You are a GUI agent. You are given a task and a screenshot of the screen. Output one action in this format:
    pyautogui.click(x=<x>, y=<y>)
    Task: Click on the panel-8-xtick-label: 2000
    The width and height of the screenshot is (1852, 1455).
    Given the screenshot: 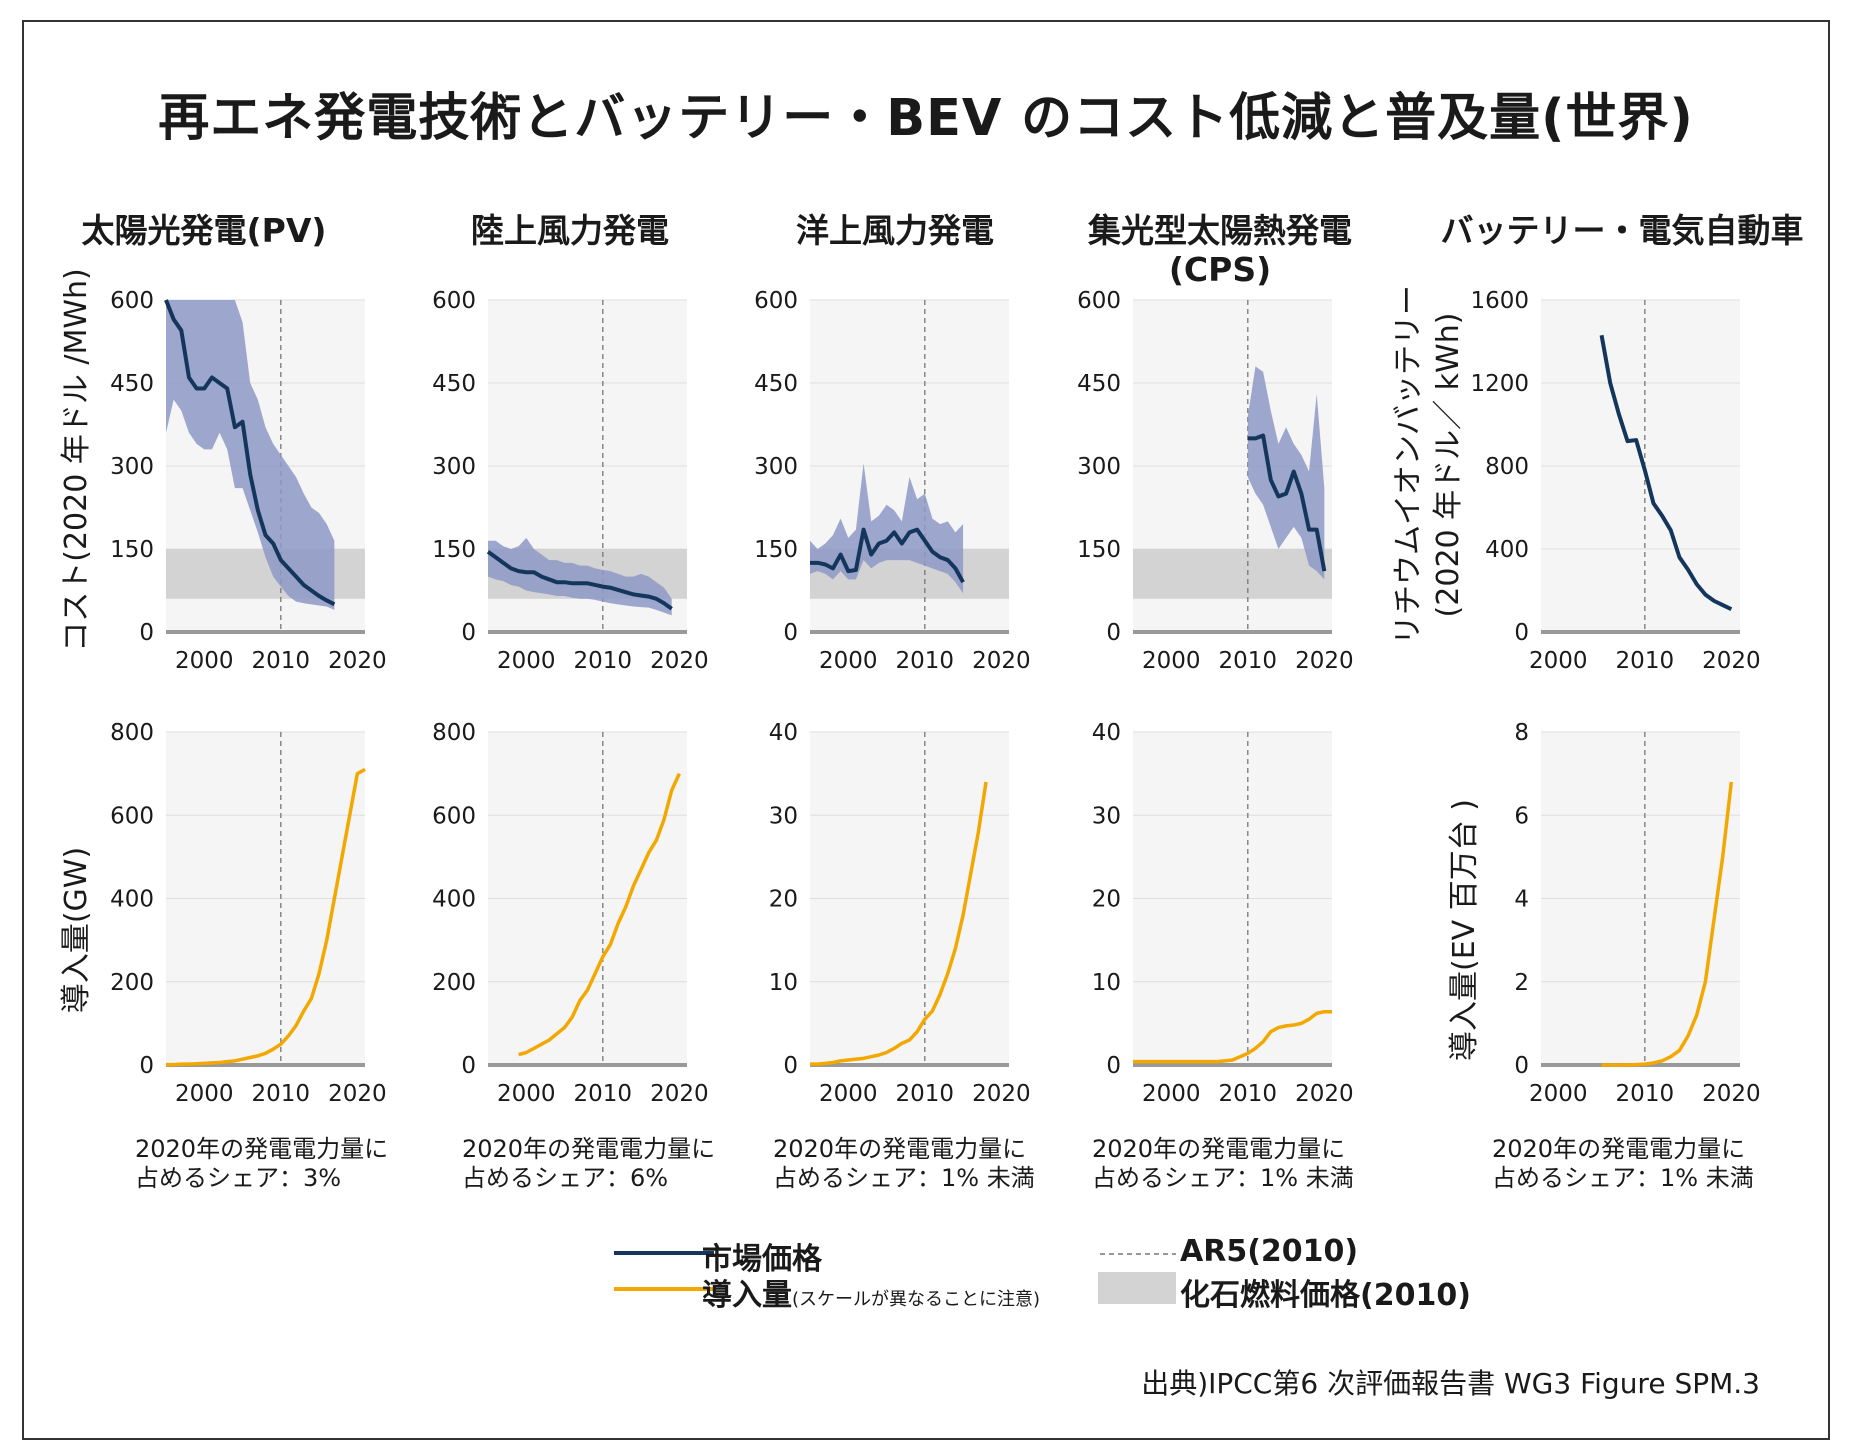 What is the action you would take?
    pyautogui.click(x=848, y=1094)
    